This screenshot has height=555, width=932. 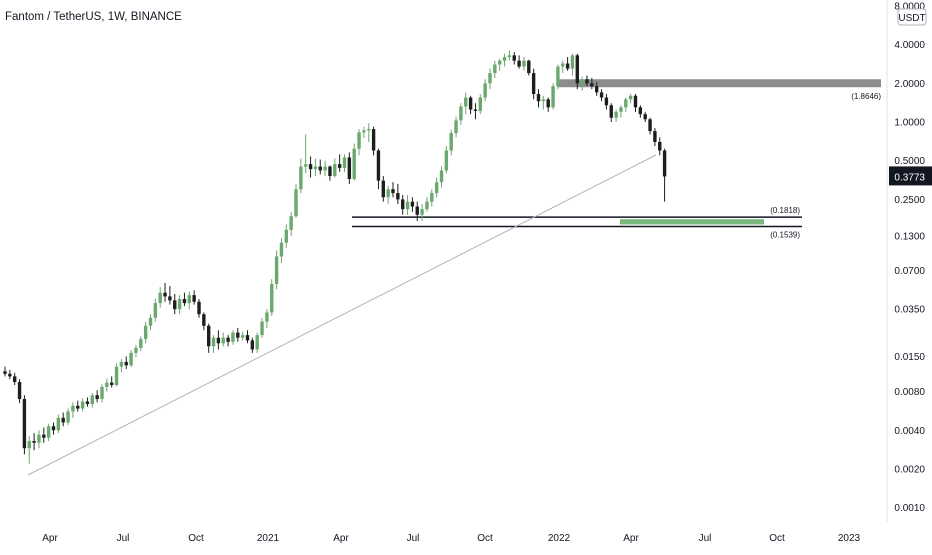 What do you see at coordinates (909, 84) in the screenshot?
I see `y-tick-label: 2.0000` at bounding box center [909, 84].